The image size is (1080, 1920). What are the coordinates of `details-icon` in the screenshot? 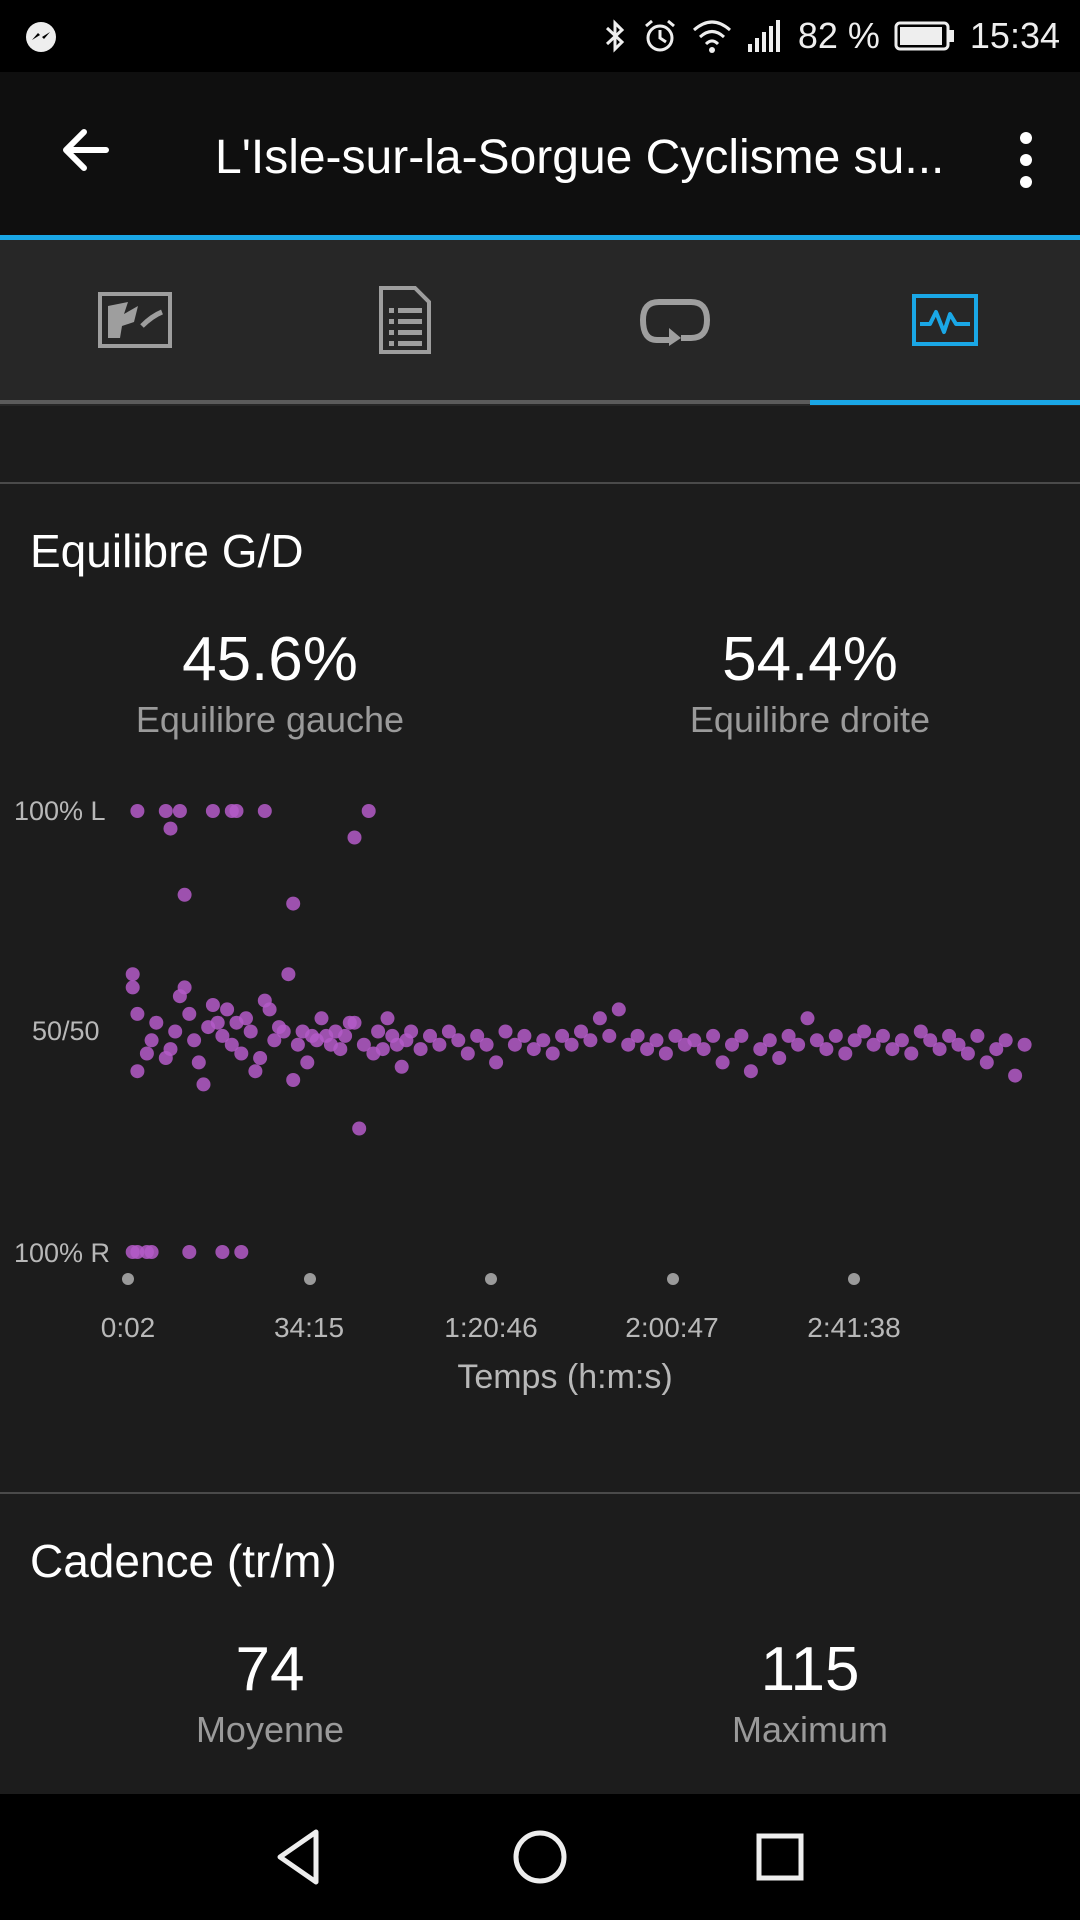 It's located at (405, 320).